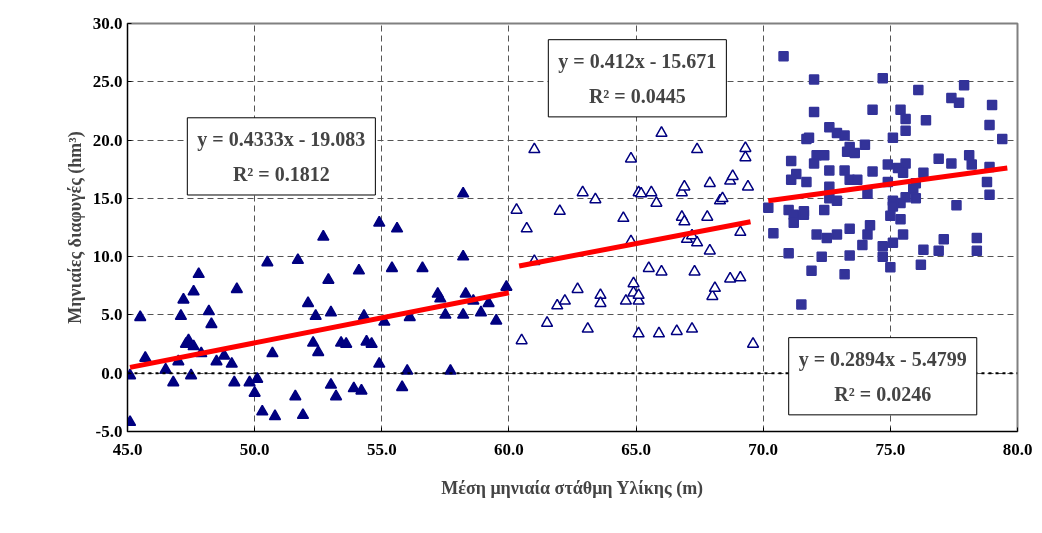 This screenshot has width=1042, height=533. I want to click on x-tick-label: 70.0, so click(763, 449).